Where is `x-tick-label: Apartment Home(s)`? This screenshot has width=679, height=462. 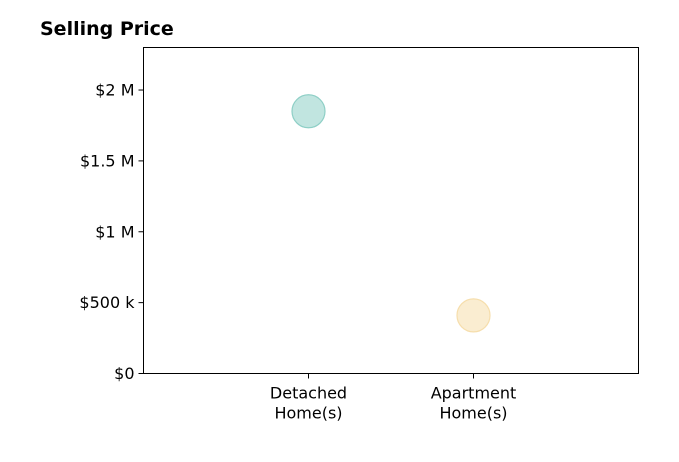 x-tick-label: Apartment Home(s) is located at coordinates (474, 403).